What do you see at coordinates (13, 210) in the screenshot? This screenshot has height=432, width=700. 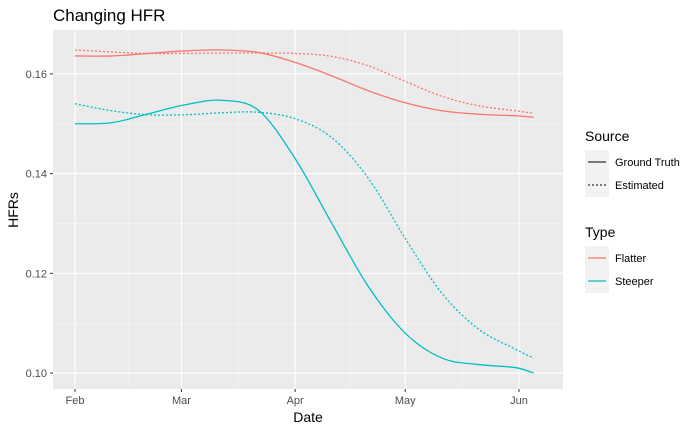 I see `y-axis-title: HFRs` at bounding box center [13, 210].